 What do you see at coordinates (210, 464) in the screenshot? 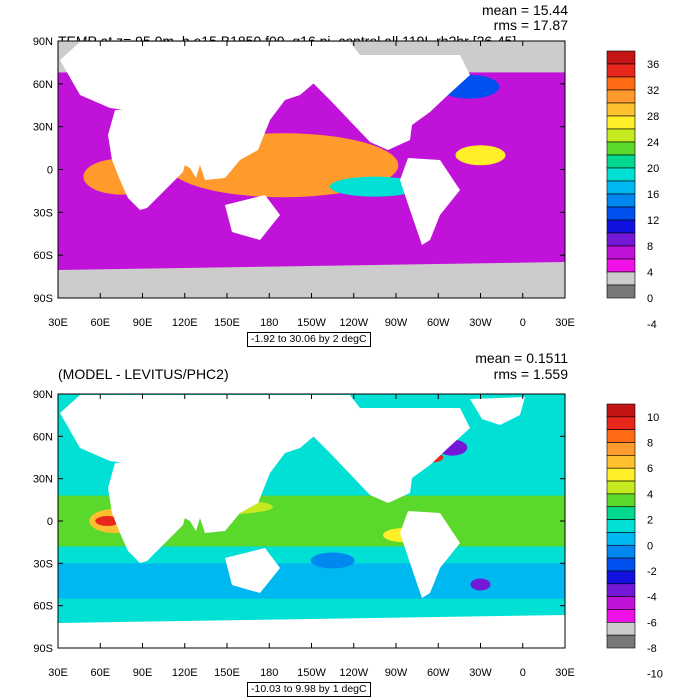
I see `eurasia-land` at bounding box center [210, 464].